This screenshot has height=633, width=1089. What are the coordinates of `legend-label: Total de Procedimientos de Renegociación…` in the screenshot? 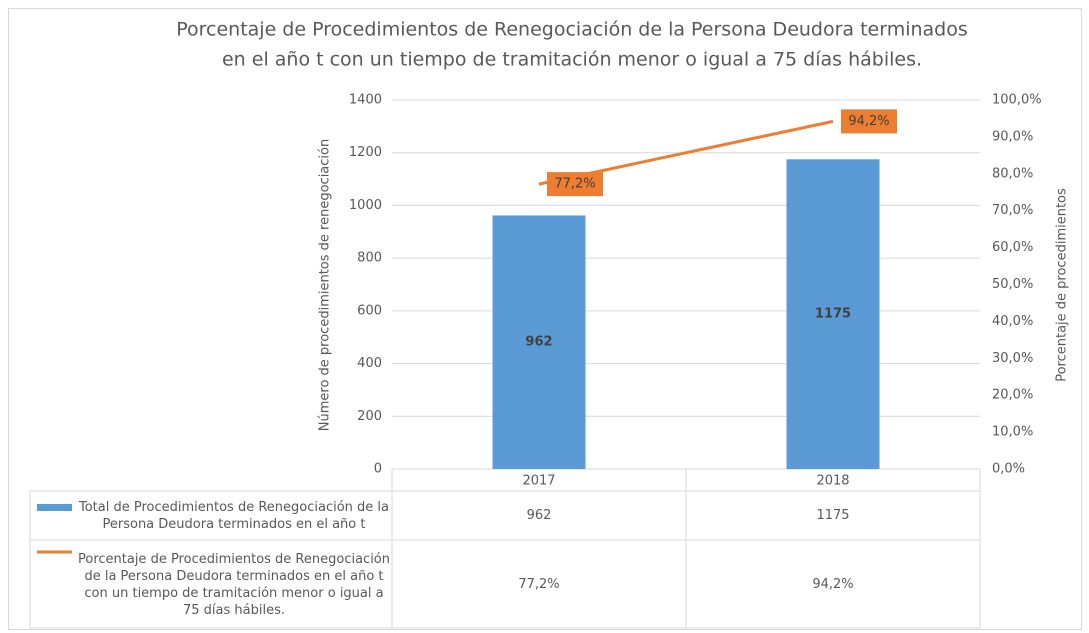 It's located at (234, 516).